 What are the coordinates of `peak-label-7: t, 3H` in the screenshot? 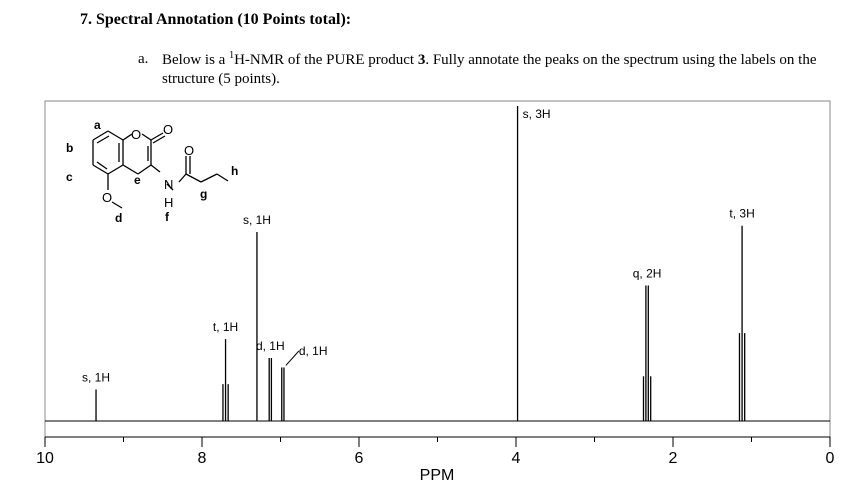 It's located at (741, 214).